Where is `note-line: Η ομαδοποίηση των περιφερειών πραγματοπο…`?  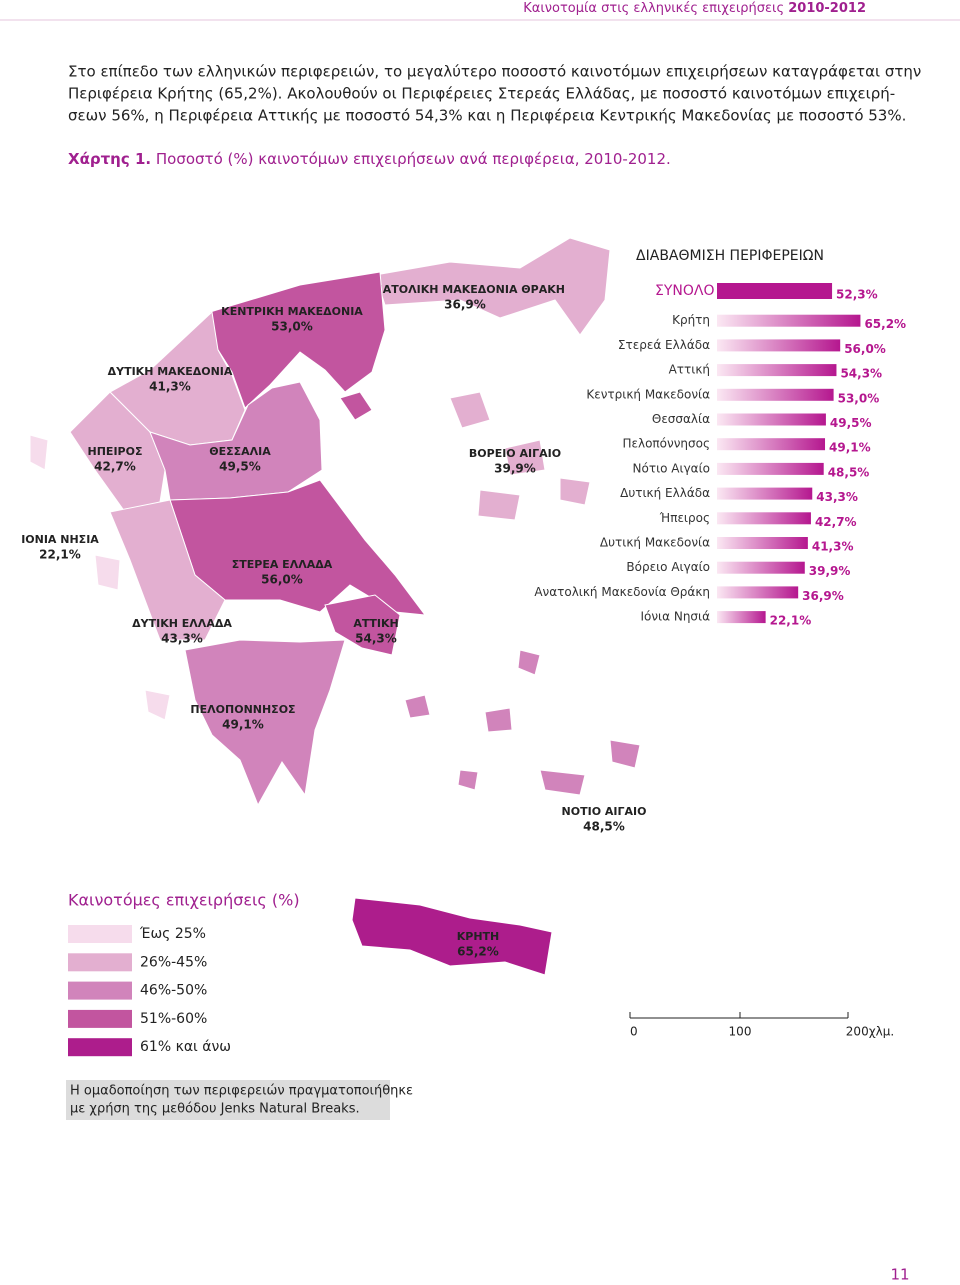
note-line: Η ομαδοποίηση των περιφερειών πραγματοπο… is located at coordinates (241, 1091).